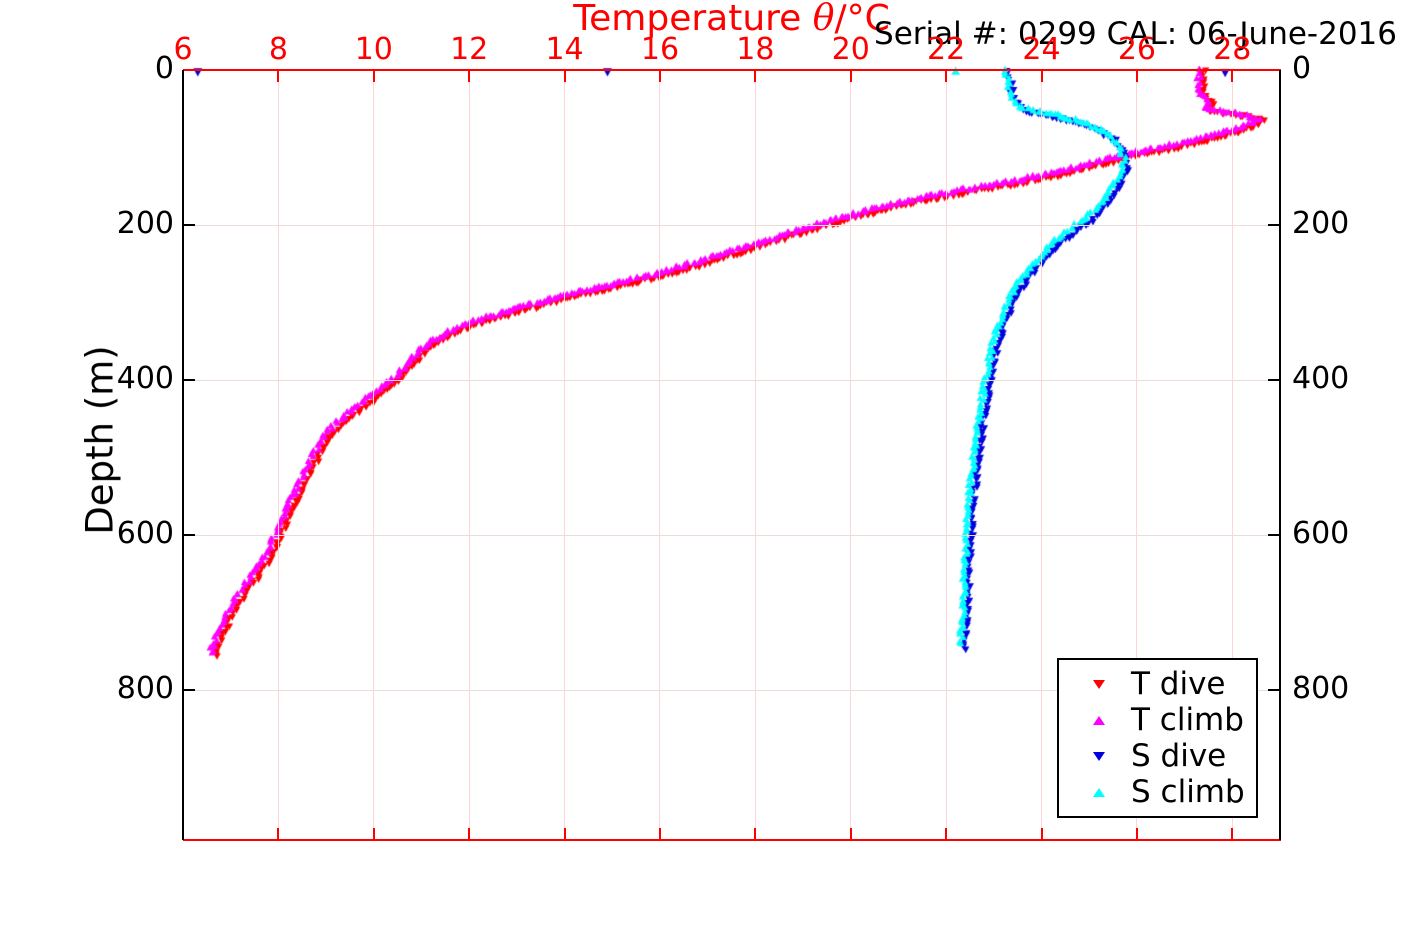 The width and height of the screenshot is (1417, 945). I want to click on x-tick-label: 24, so click(1041, 49).